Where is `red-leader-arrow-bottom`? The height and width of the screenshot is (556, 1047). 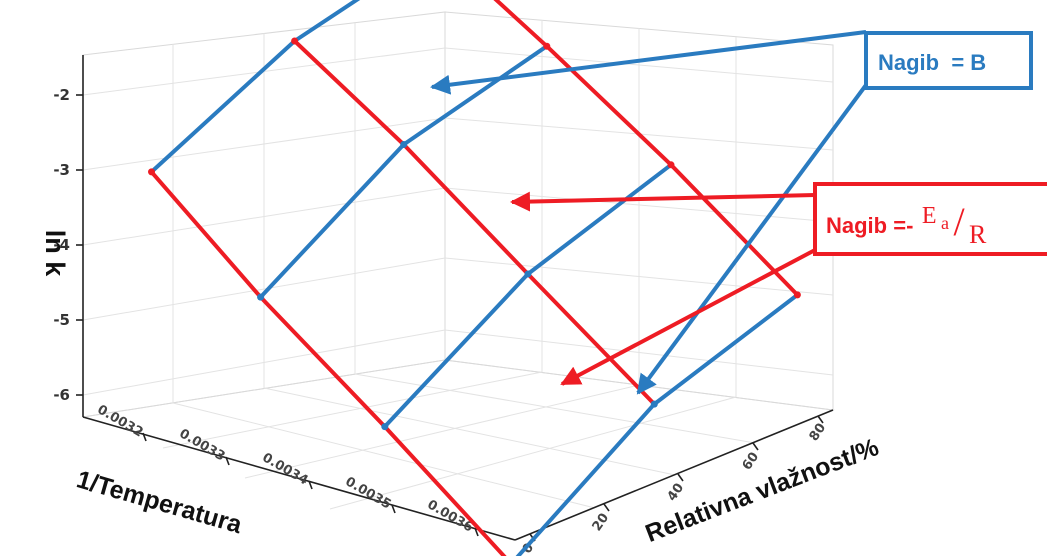 red-leader-arrow-bottom is located at coordinates (688, 317).